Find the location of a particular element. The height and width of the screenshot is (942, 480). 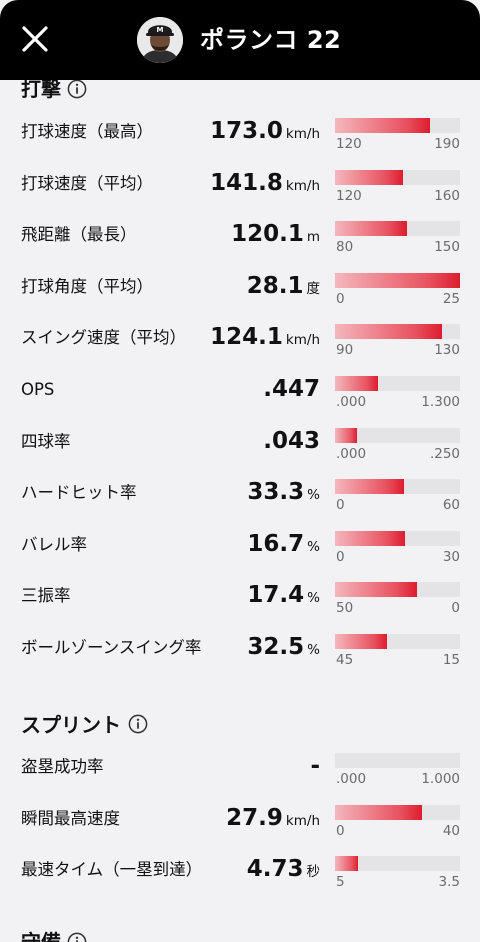

stat-row: スイング速度（平均） 124.1 km/h 90 130 is located at coordinates (240, 339).